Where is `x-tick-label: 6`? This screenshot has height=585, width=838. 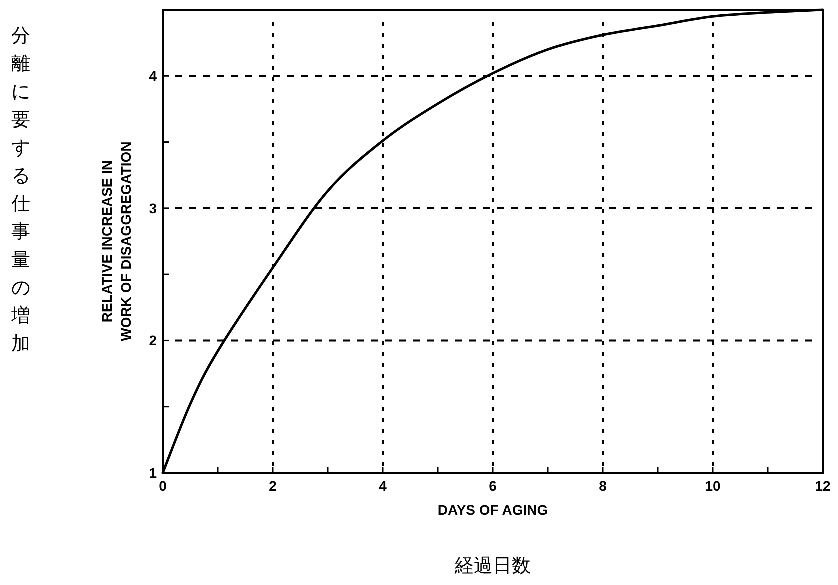 x-tick-label: 6 is located at coordinates (493, 486).